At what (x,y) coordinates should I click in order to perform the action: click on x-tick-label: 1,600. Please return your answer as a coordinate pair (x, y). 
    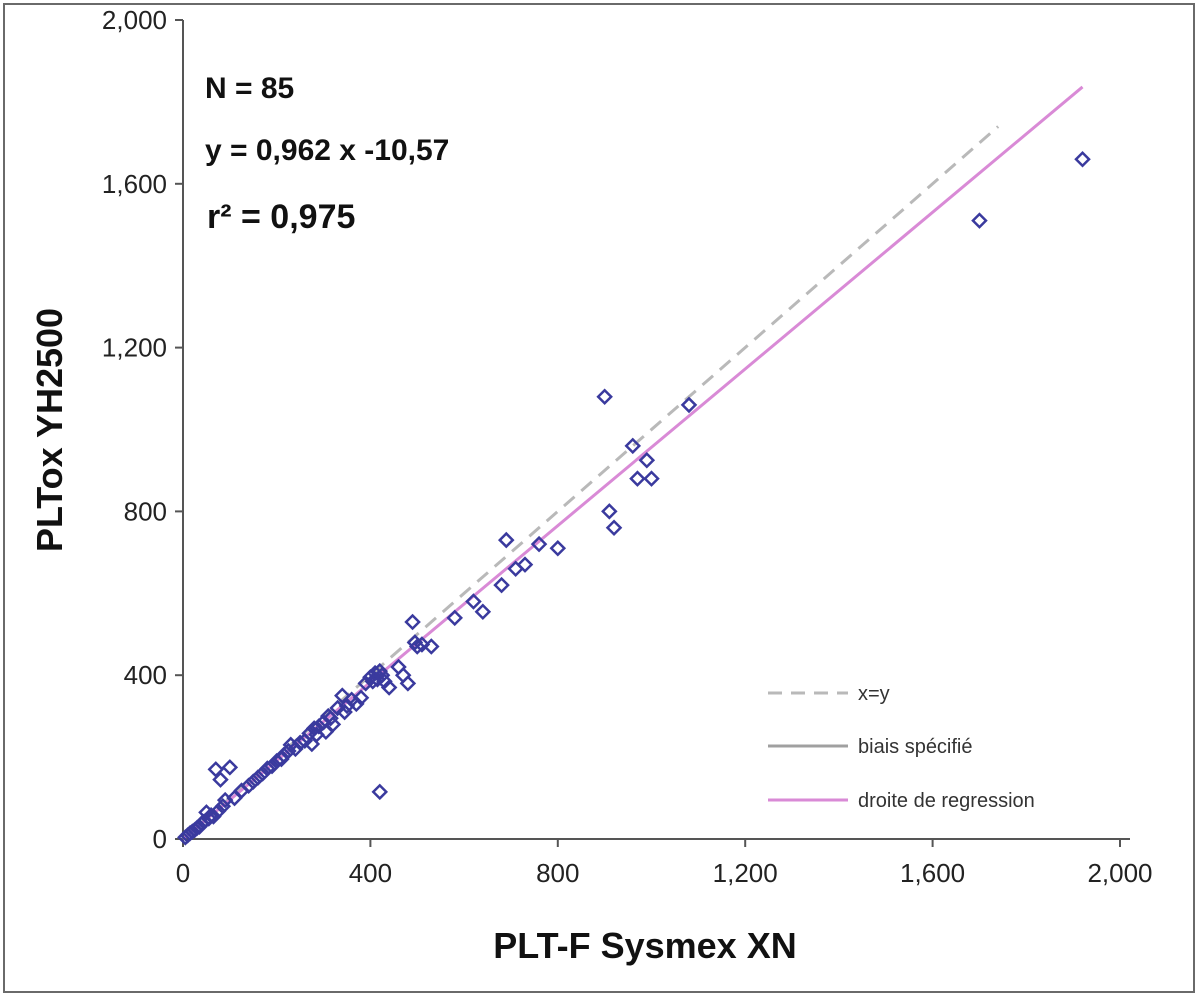
    Looking at the image, I should click on (932, 873).